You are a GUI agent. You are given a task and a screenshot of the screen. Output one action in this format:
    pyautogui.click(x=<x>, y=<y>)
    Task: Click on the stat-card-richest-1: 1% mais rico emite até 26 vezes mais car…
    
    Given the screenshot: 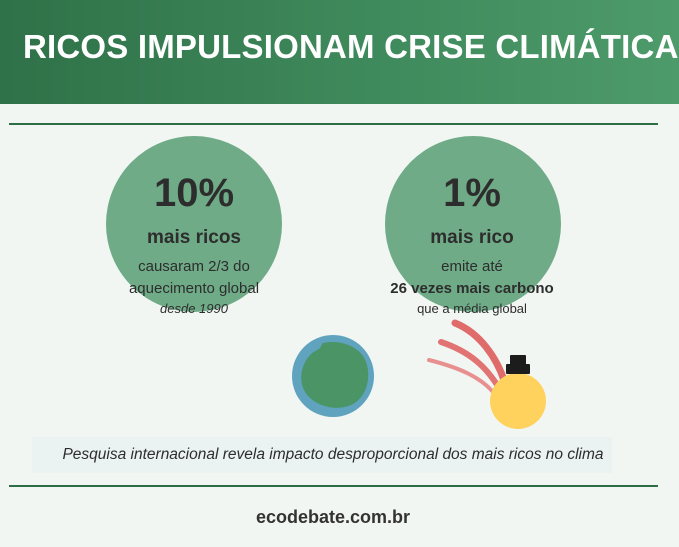 What is the action you would take?
    pyautogui.click(x=472, y=244)
    